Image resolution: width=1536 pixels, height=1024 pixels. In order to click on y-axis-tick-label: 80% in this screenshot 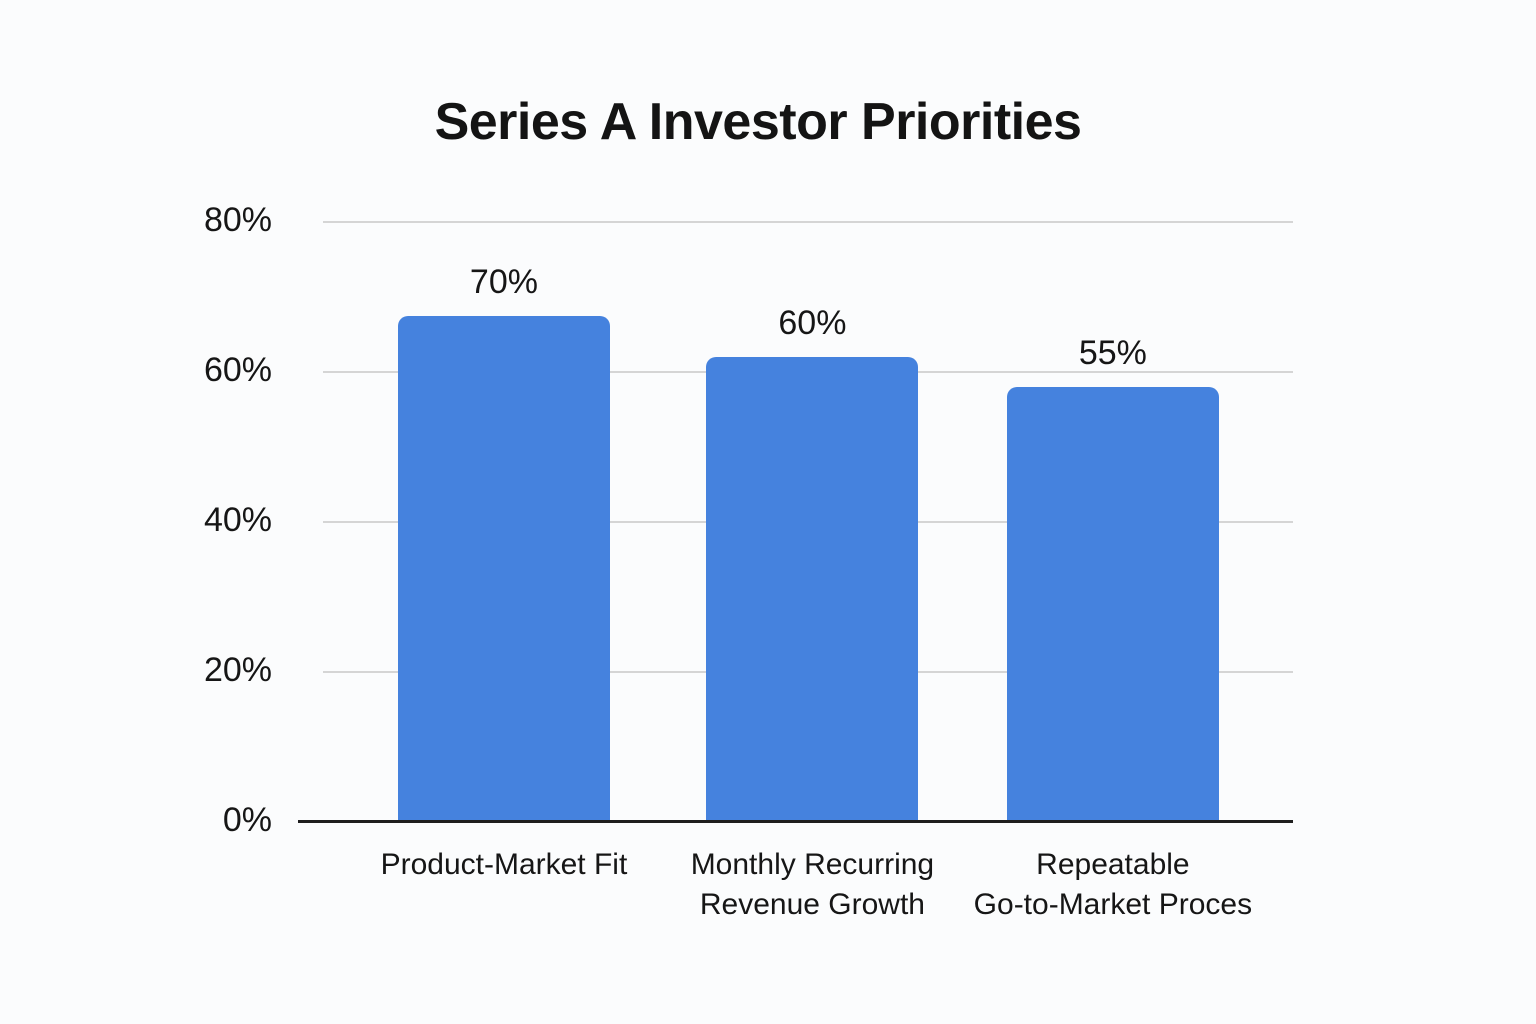, I will do `click(237, 219)`.